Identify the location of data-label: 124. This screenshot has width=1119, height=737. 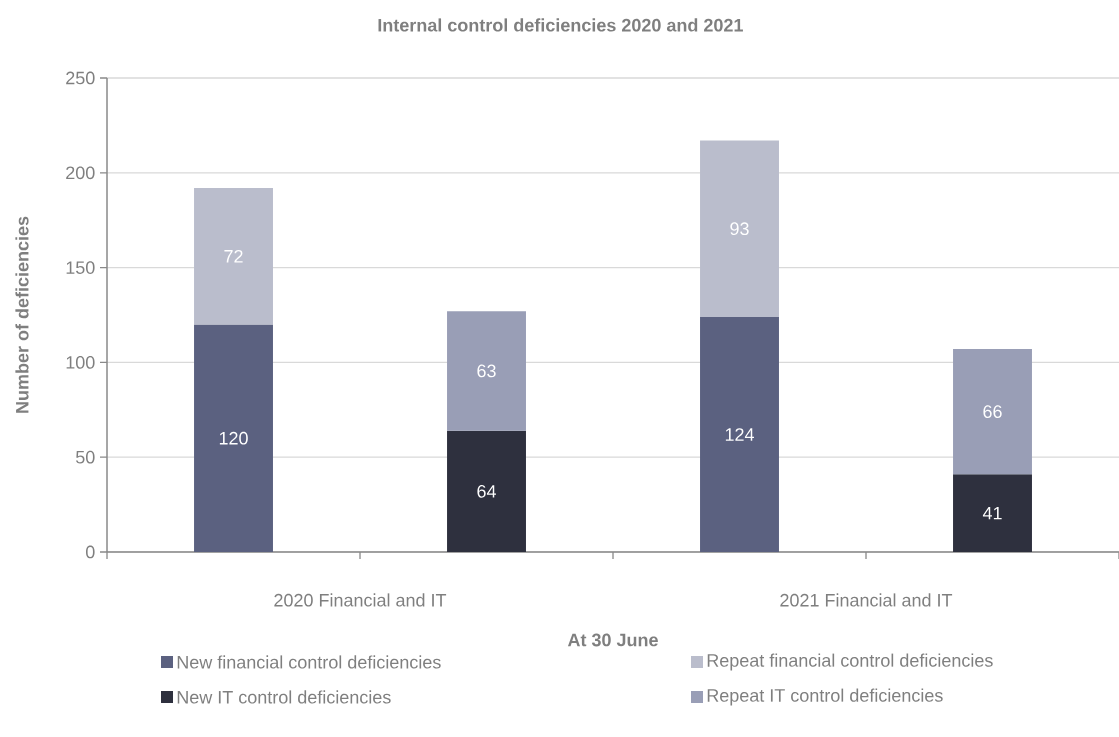
(739, 434).